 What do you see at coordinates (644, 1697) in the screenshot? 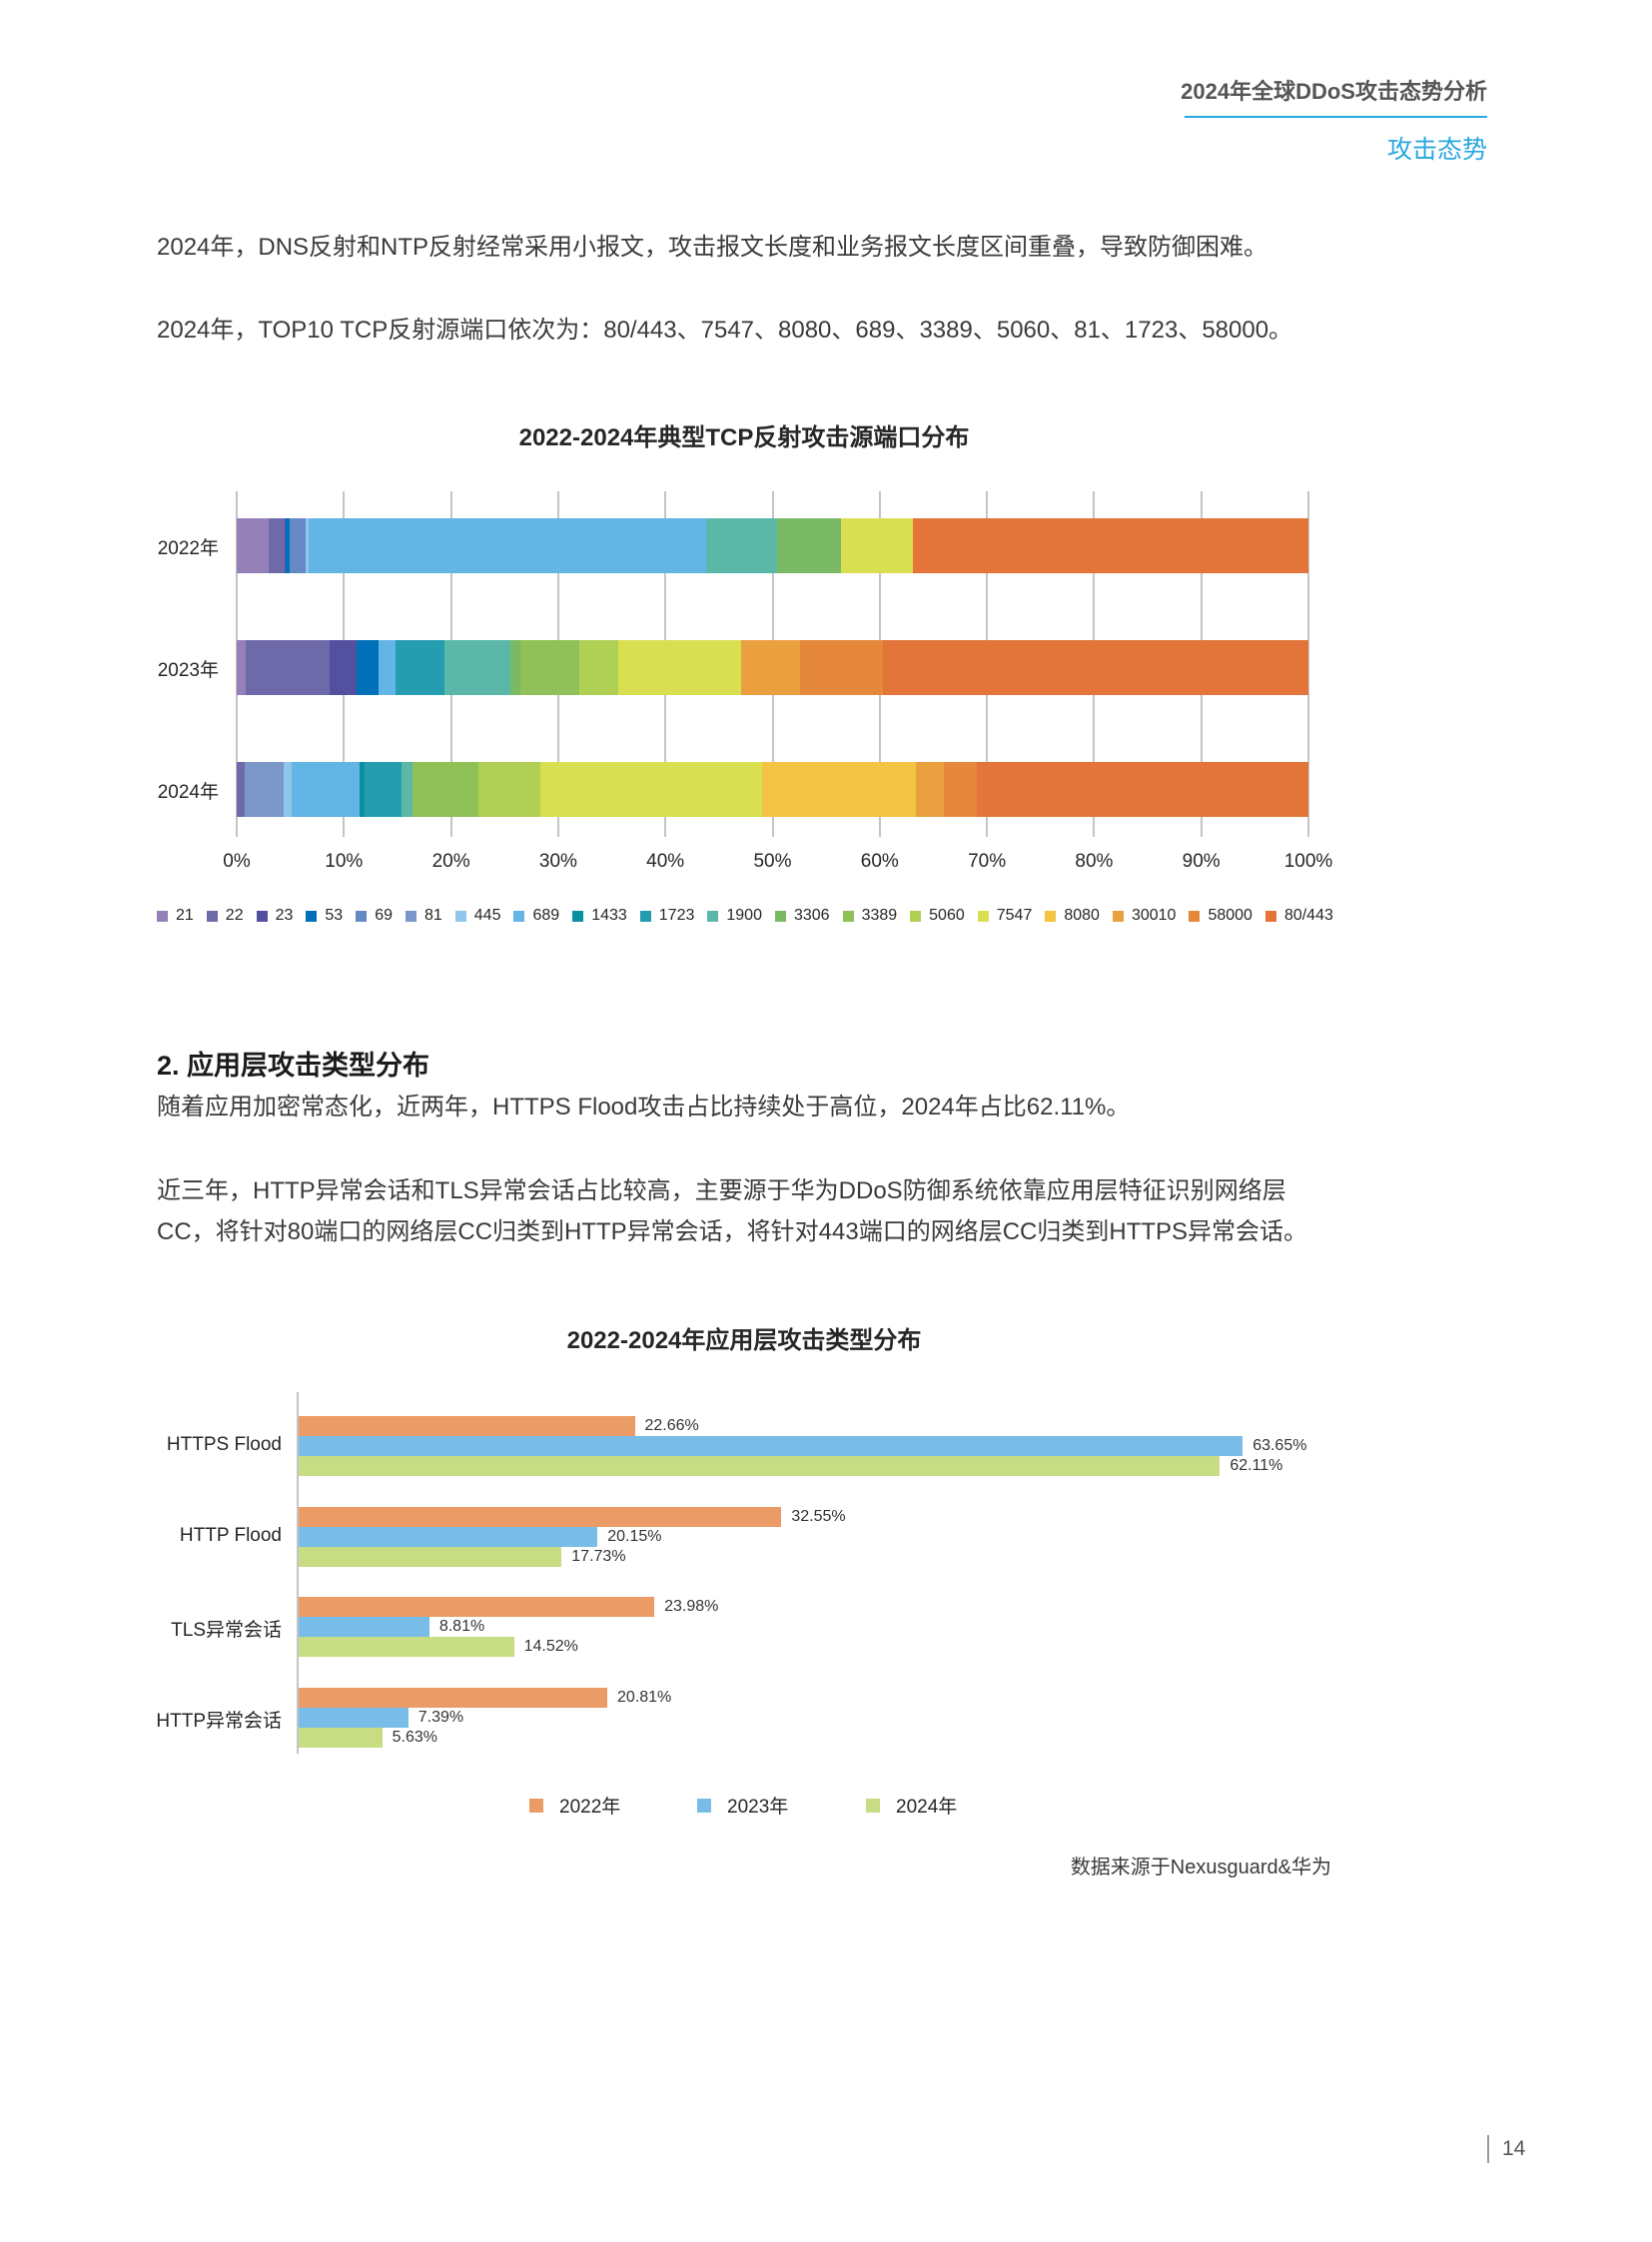
I see `data-label: 20.81%` at bounding box center [644, 1697].